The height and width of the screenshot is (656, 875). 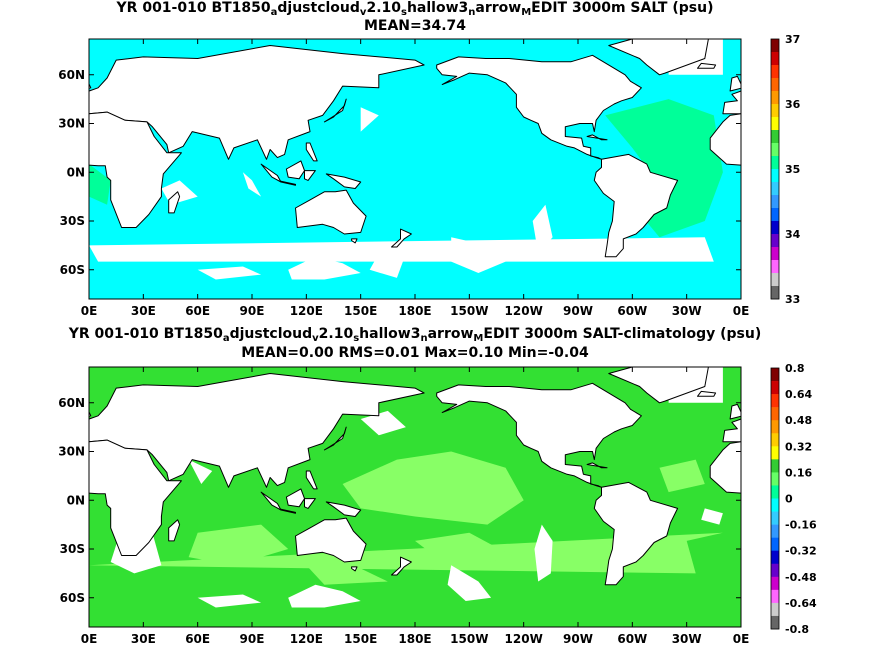 I want to click on colorbar-tick-label: 0.64, so click(x=798, y=394).